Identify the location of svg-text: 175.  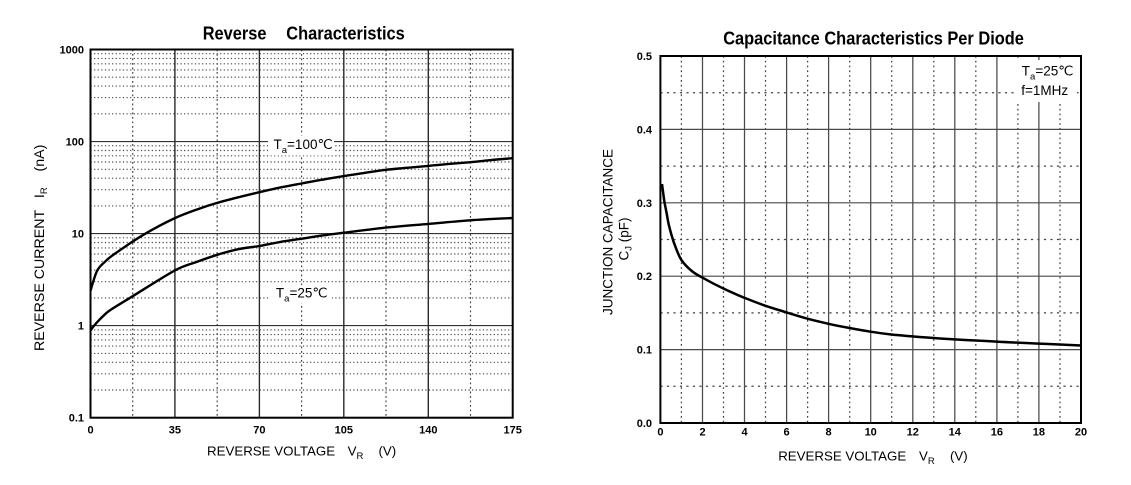
(513, 431).